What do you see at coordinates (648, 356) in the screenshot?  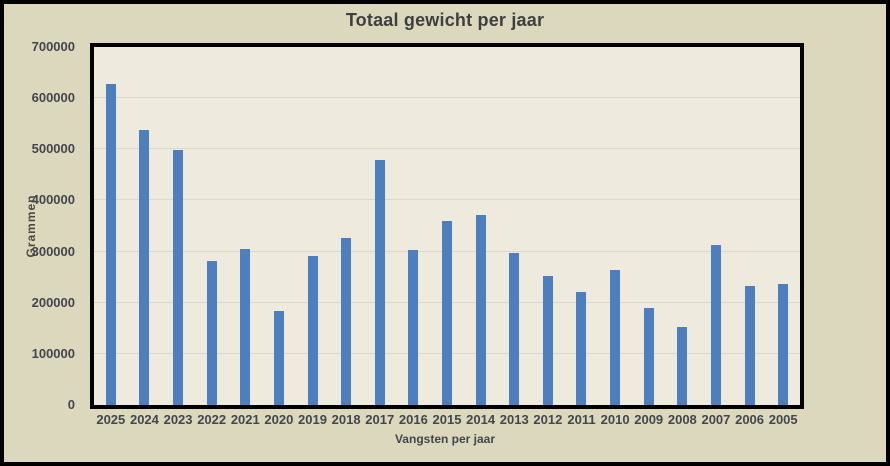 I see `bar-2009` at bounding box center [648, 356].